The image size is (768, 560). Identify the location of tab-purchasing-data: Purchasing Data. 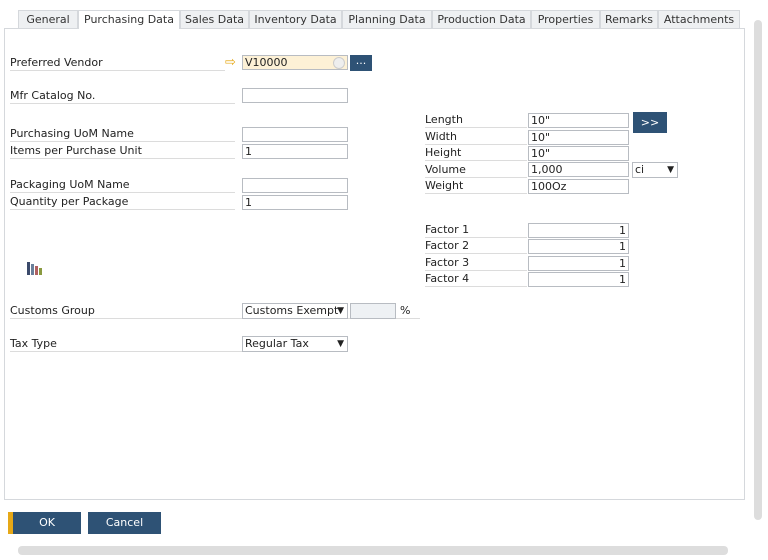
(129, 19).